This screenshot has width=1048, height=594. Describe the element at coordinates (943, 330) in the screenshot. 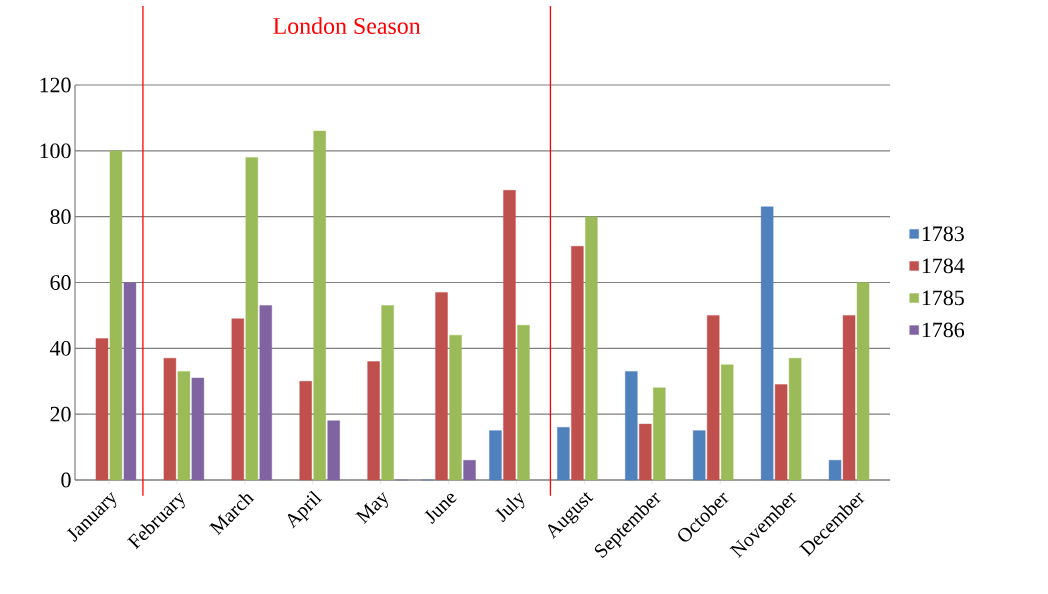

I see `legend-label: 1786` at that location.